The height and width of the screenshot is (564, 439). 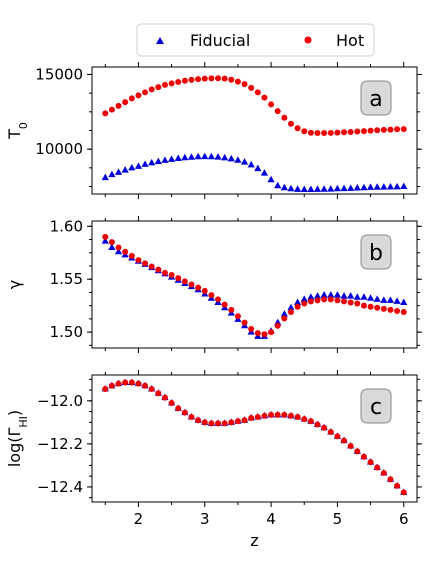 I want to click on x-tick-label: 6, so click(x=404, y=519).